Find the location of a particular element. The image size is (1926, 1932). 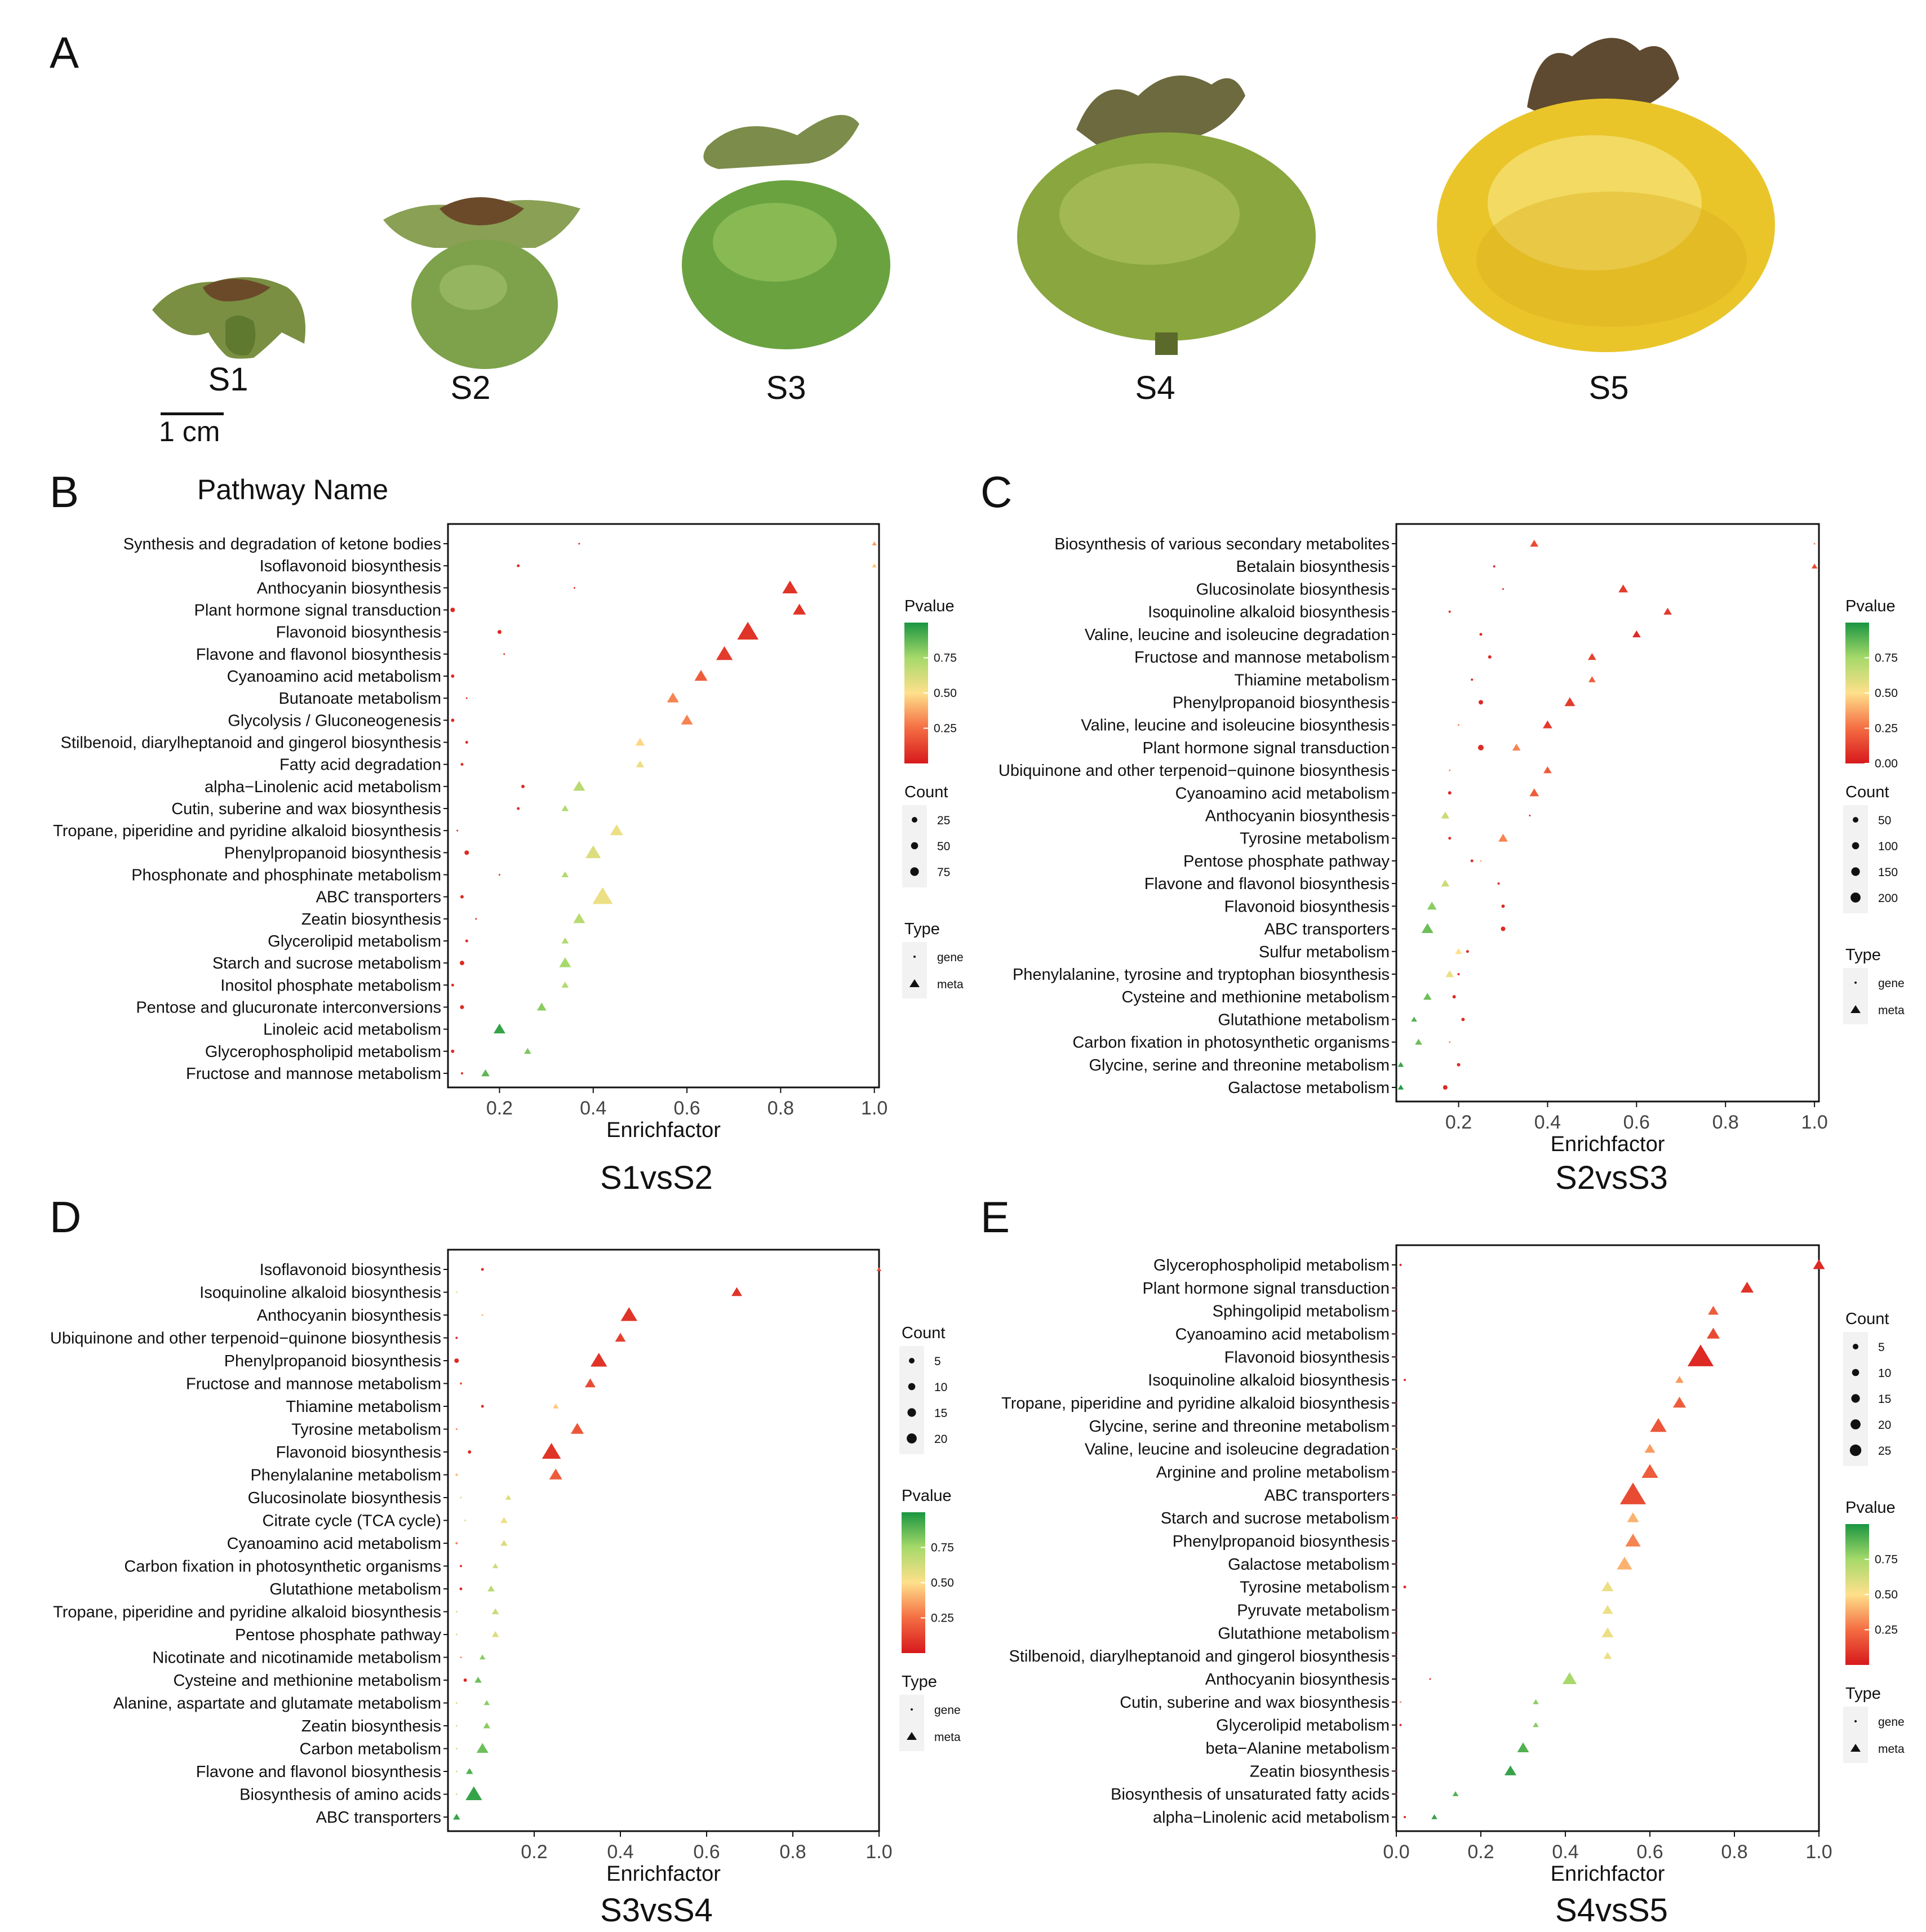

panel-letter-d: D is located at coordinates (66, 1217).